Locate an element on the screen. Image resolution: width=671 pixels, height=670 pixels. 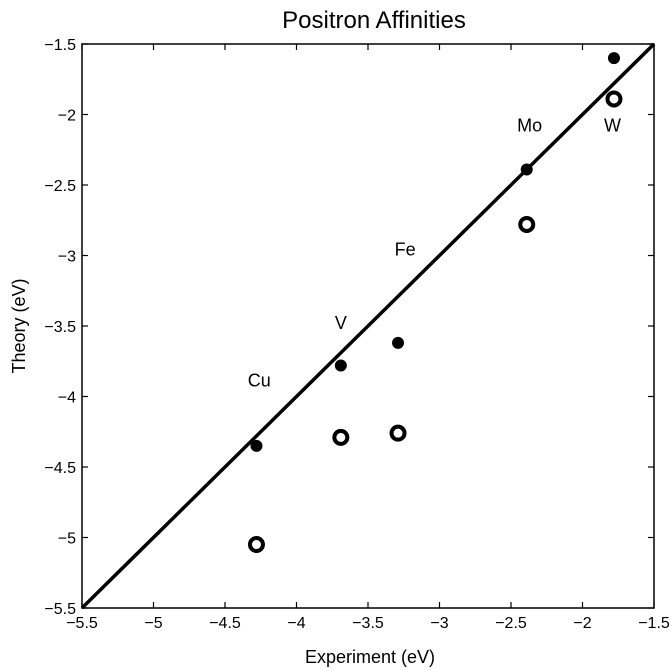
x-tick-label: −3 is located at coordinates (439, 623).